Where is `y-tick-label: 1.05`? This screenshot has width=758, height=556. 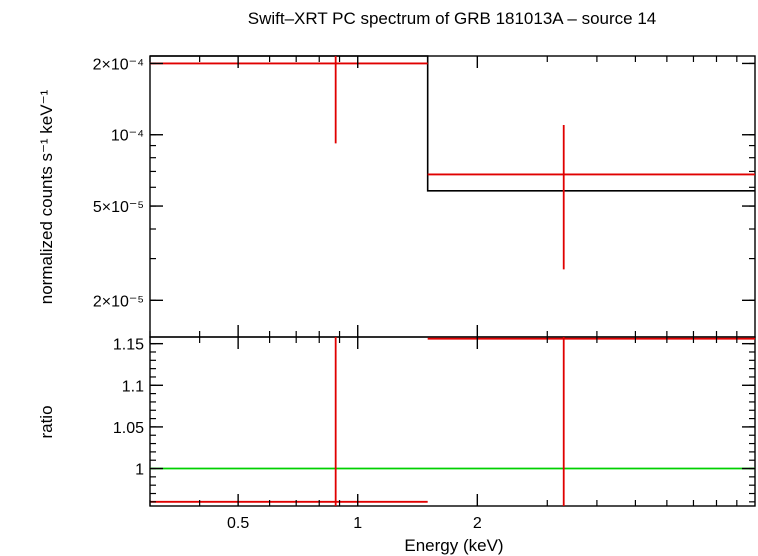 y-tick-label: 1.05 is located at coordinates (128, 428).